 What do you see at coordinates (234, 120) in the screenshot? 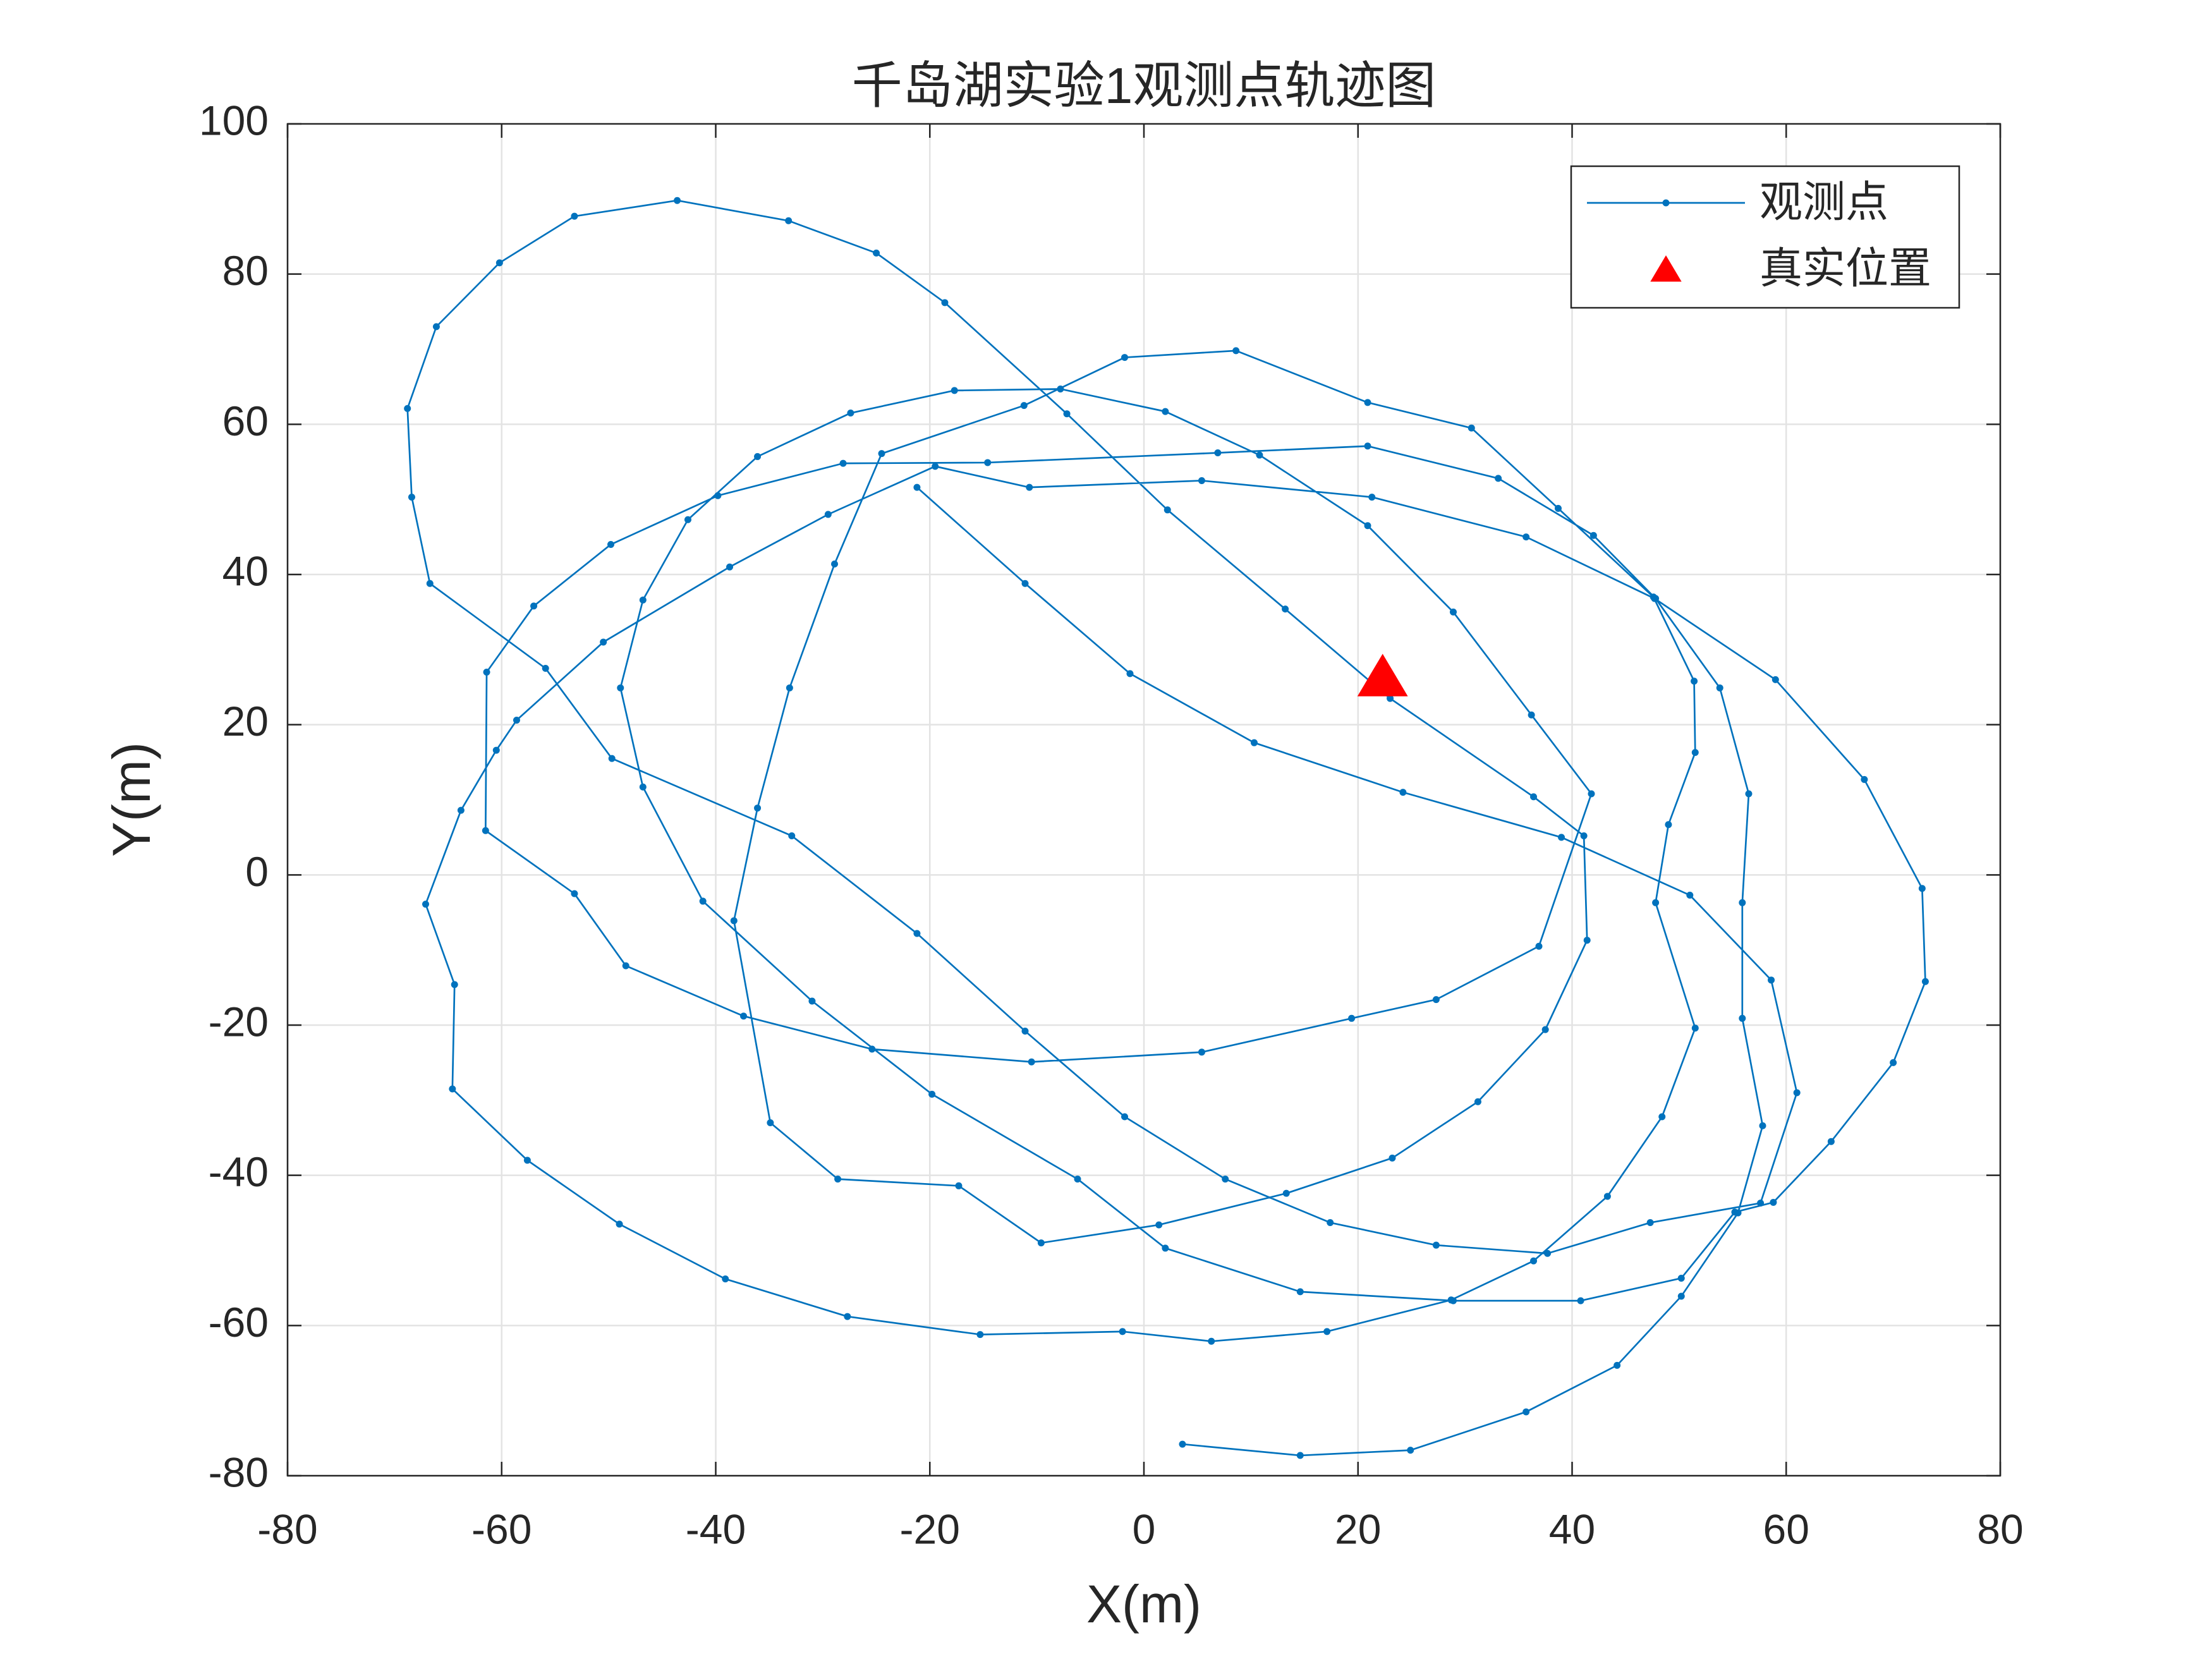
I see `y-tick-label: 100` at bounding box center [234, 120].